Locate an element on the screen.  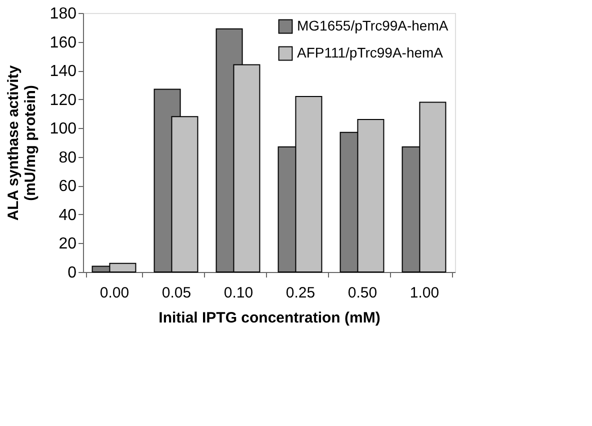
y-tick-label: 120 is located at coordinates (63, 100).